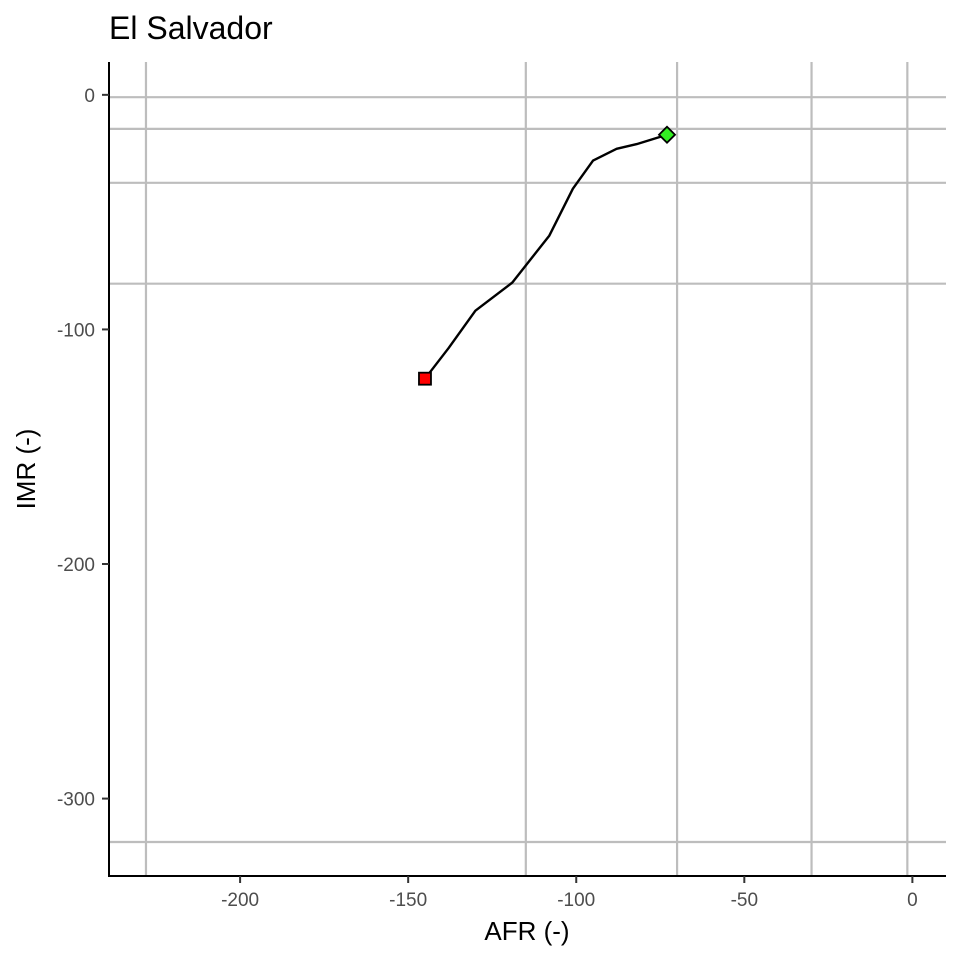 This screenshot has height=960, width=960. Describe the element at coordinates (76, 565) in the screenshot. I see `y-tick-label: -200` at that location.